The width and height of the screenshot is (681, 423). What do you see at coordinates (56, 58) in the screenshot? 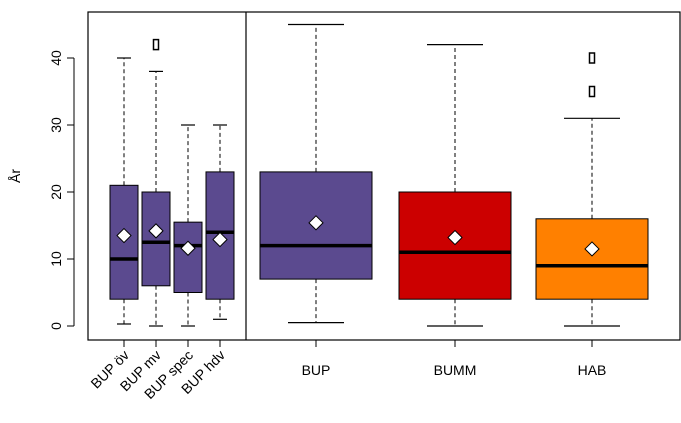
I see `y-tick-label: 40` at bounding box center [56, 58].